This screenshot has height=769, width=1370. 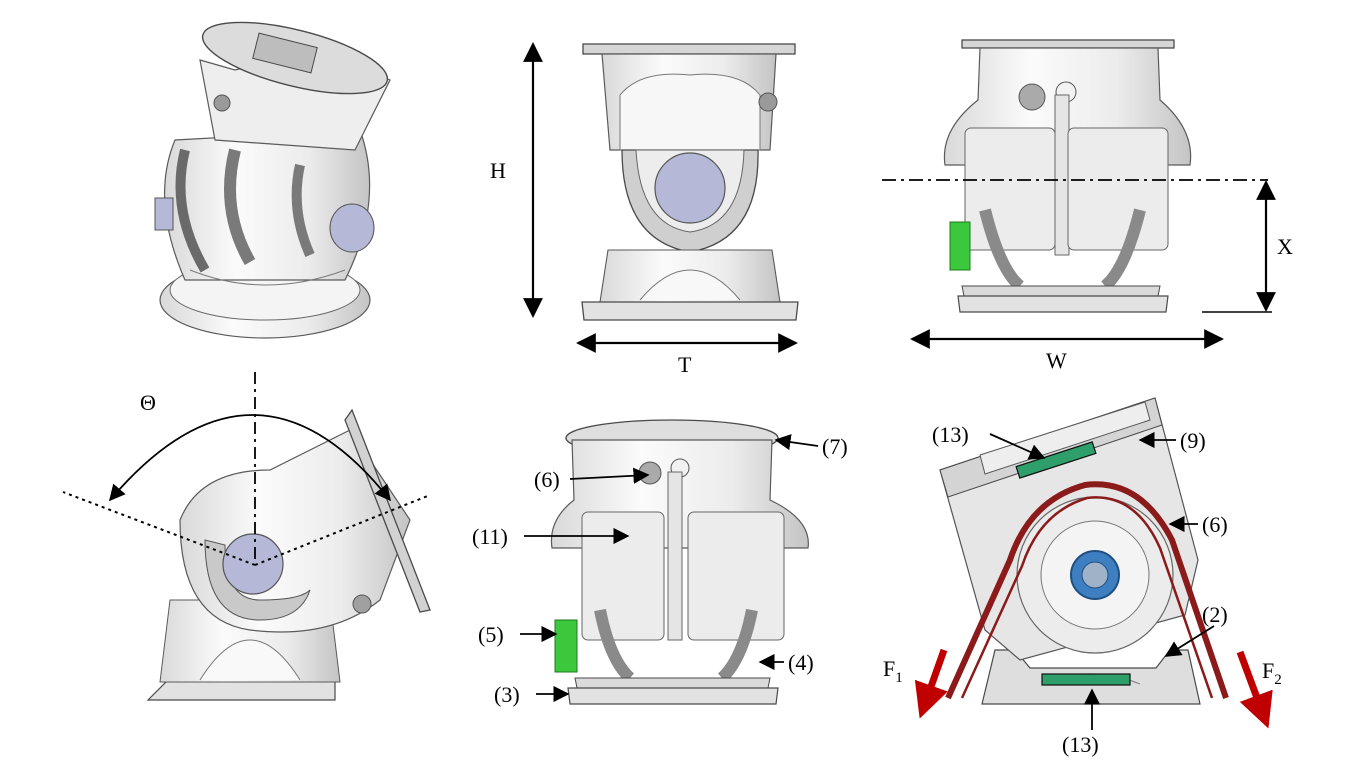 What do you see at coordinates (288, 554) in the screenshot?
I see `tilted-view` at bounding box center [288, 554].